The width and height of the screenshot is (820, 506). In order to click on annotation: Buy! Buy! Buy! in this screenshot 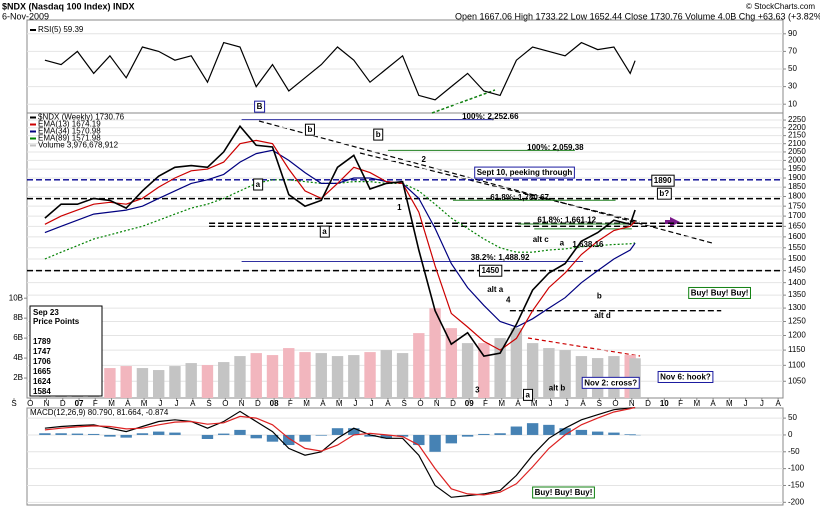, I will do `click(564, 492)`.